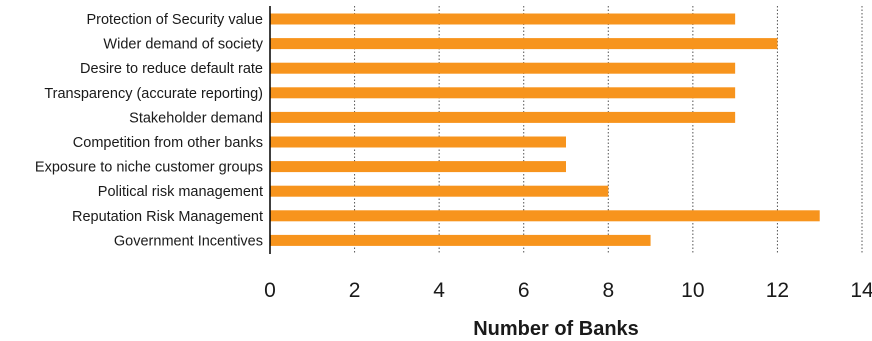  I want to click on category-label: Stakeholder demand, so click(196, 118).